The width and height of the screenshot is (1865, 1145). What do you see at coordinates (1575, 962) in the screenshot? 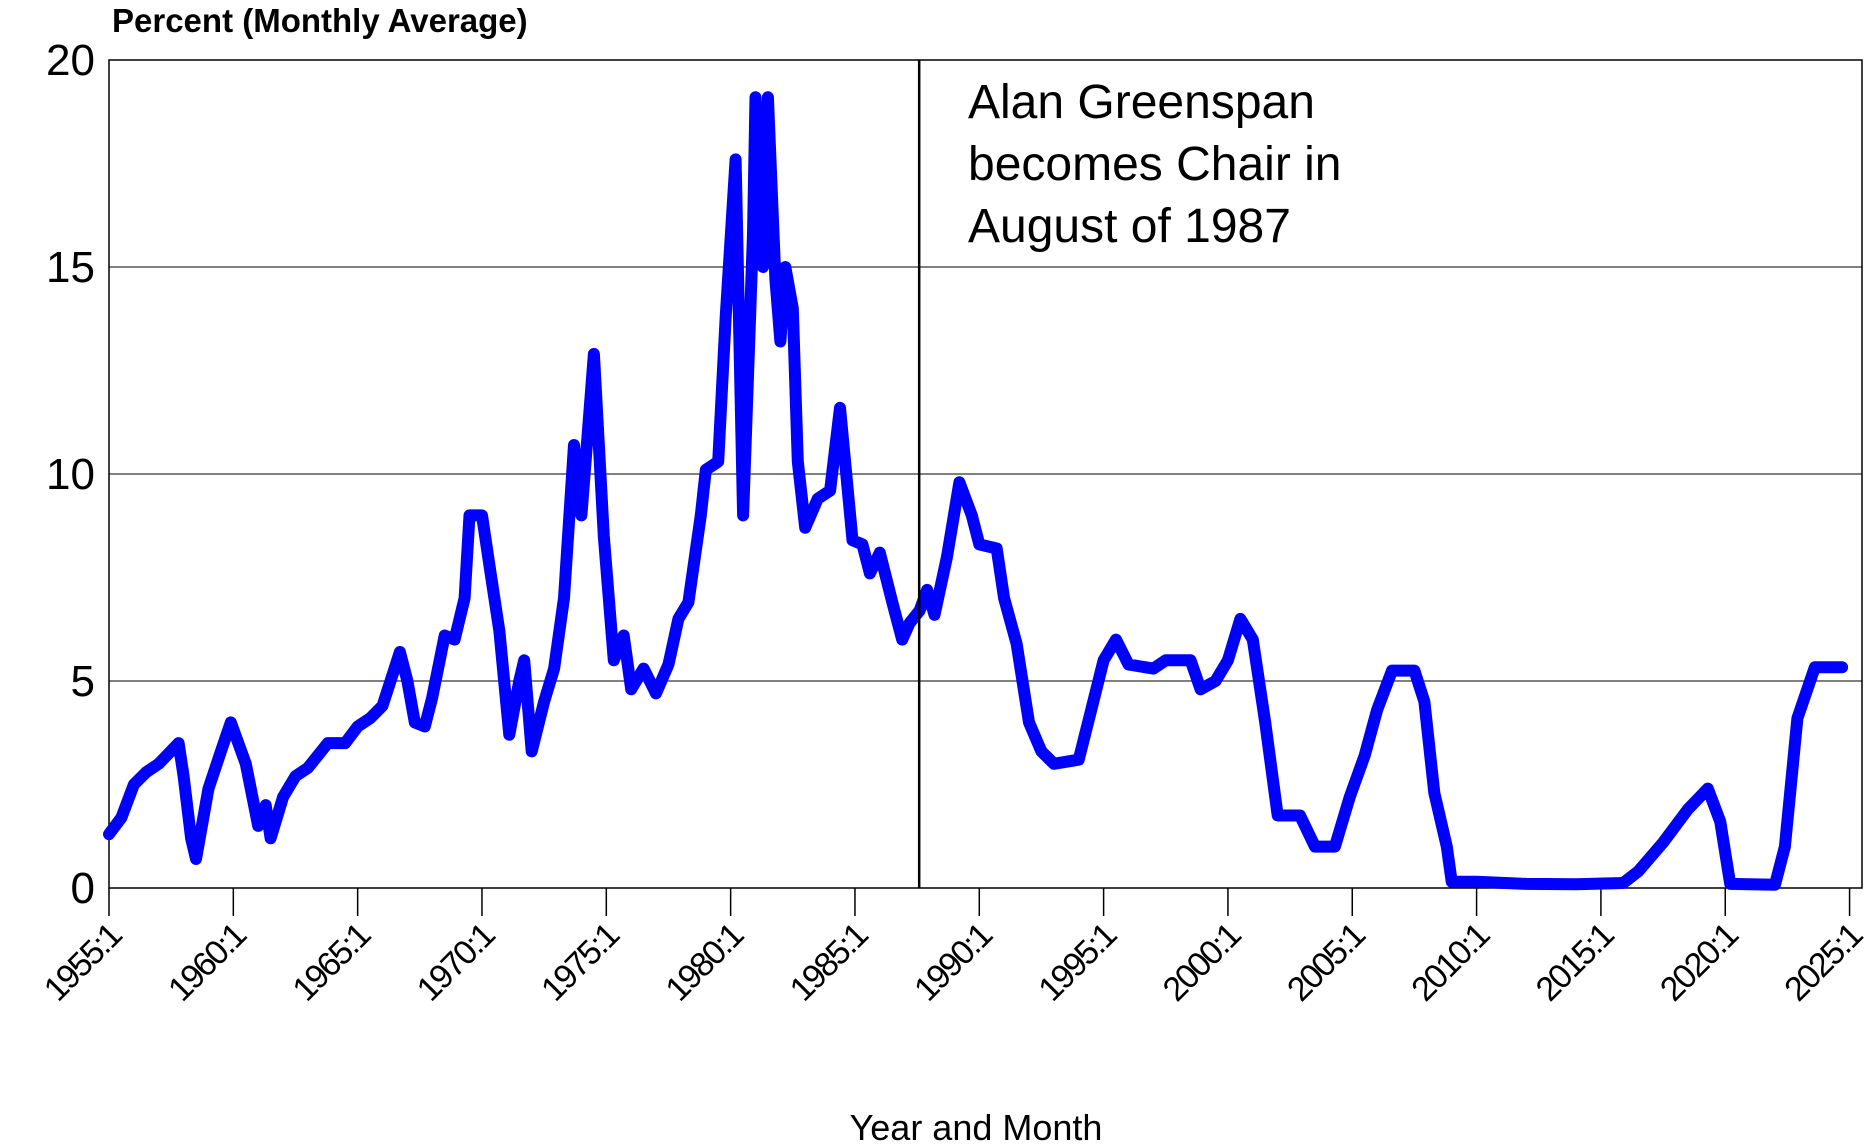
I see `x-tick-label: 2015:1` at bounding box center [1575, 962].